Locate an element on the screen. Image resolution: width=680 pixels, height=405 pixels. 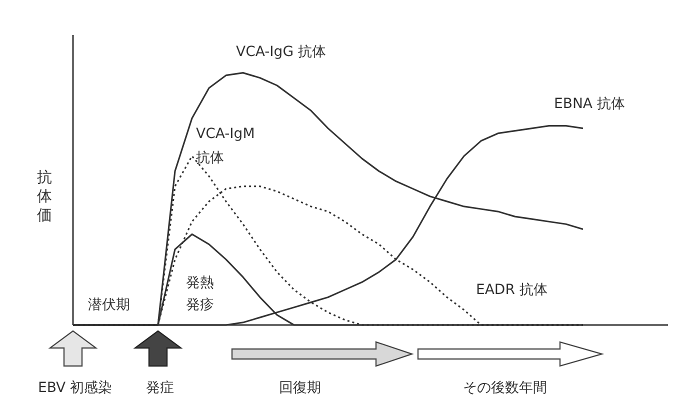
series-label: VCA-IgM 抗体 is located at coordinates (226, 146).